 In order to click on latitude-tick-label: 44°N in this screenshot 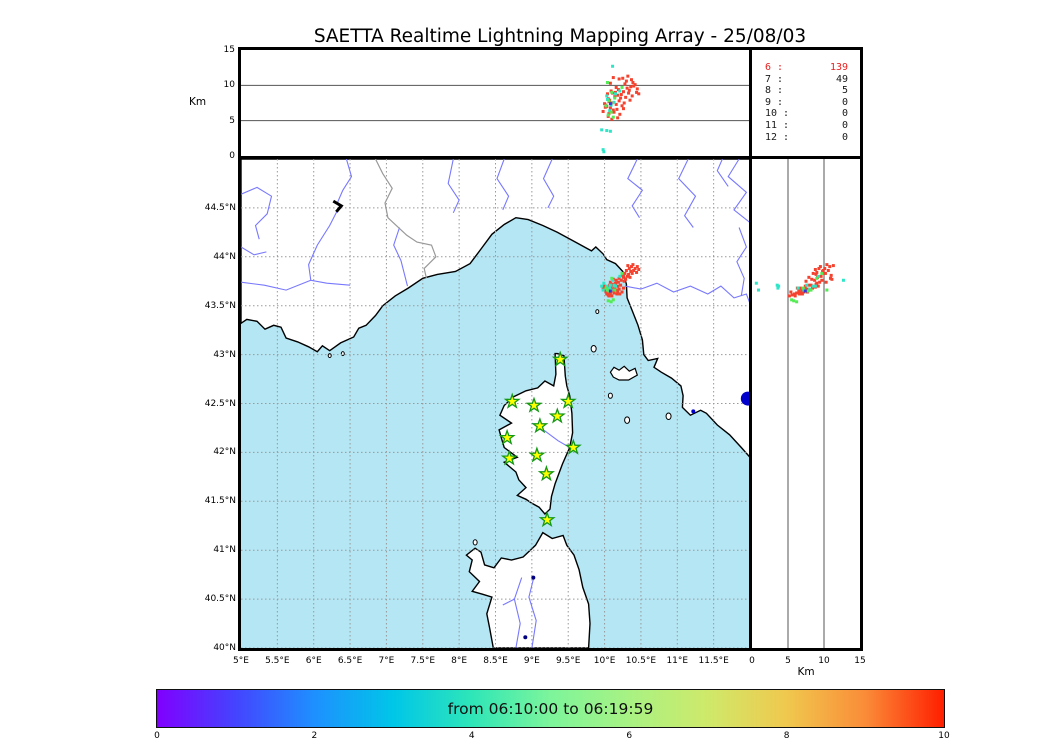, I will do `click(224, 256)`.